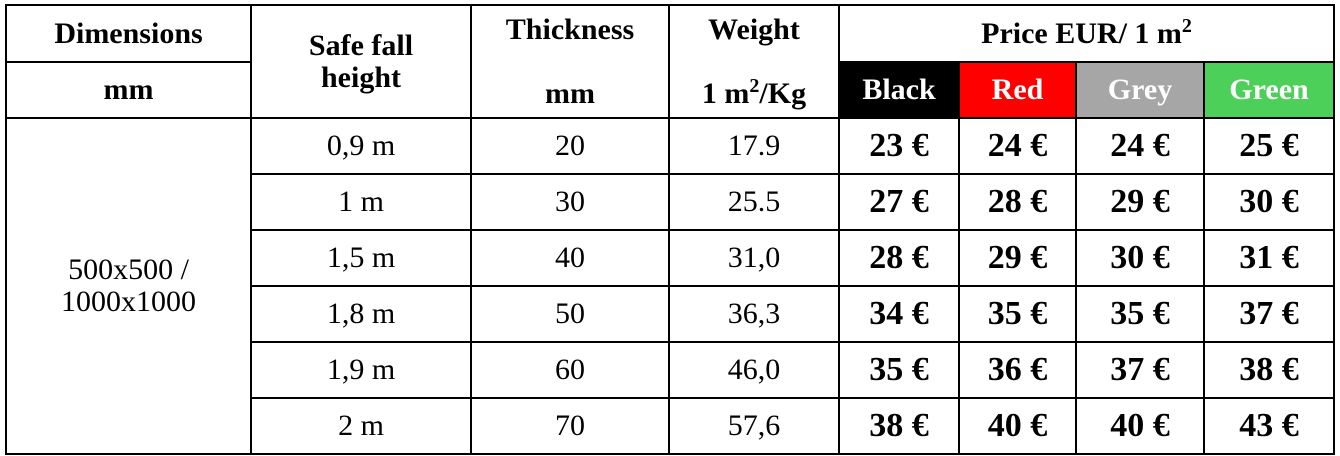 This screenshot has height=456, width=1340. I want to click on cell-text: 1,9 m, so click(361, 369).